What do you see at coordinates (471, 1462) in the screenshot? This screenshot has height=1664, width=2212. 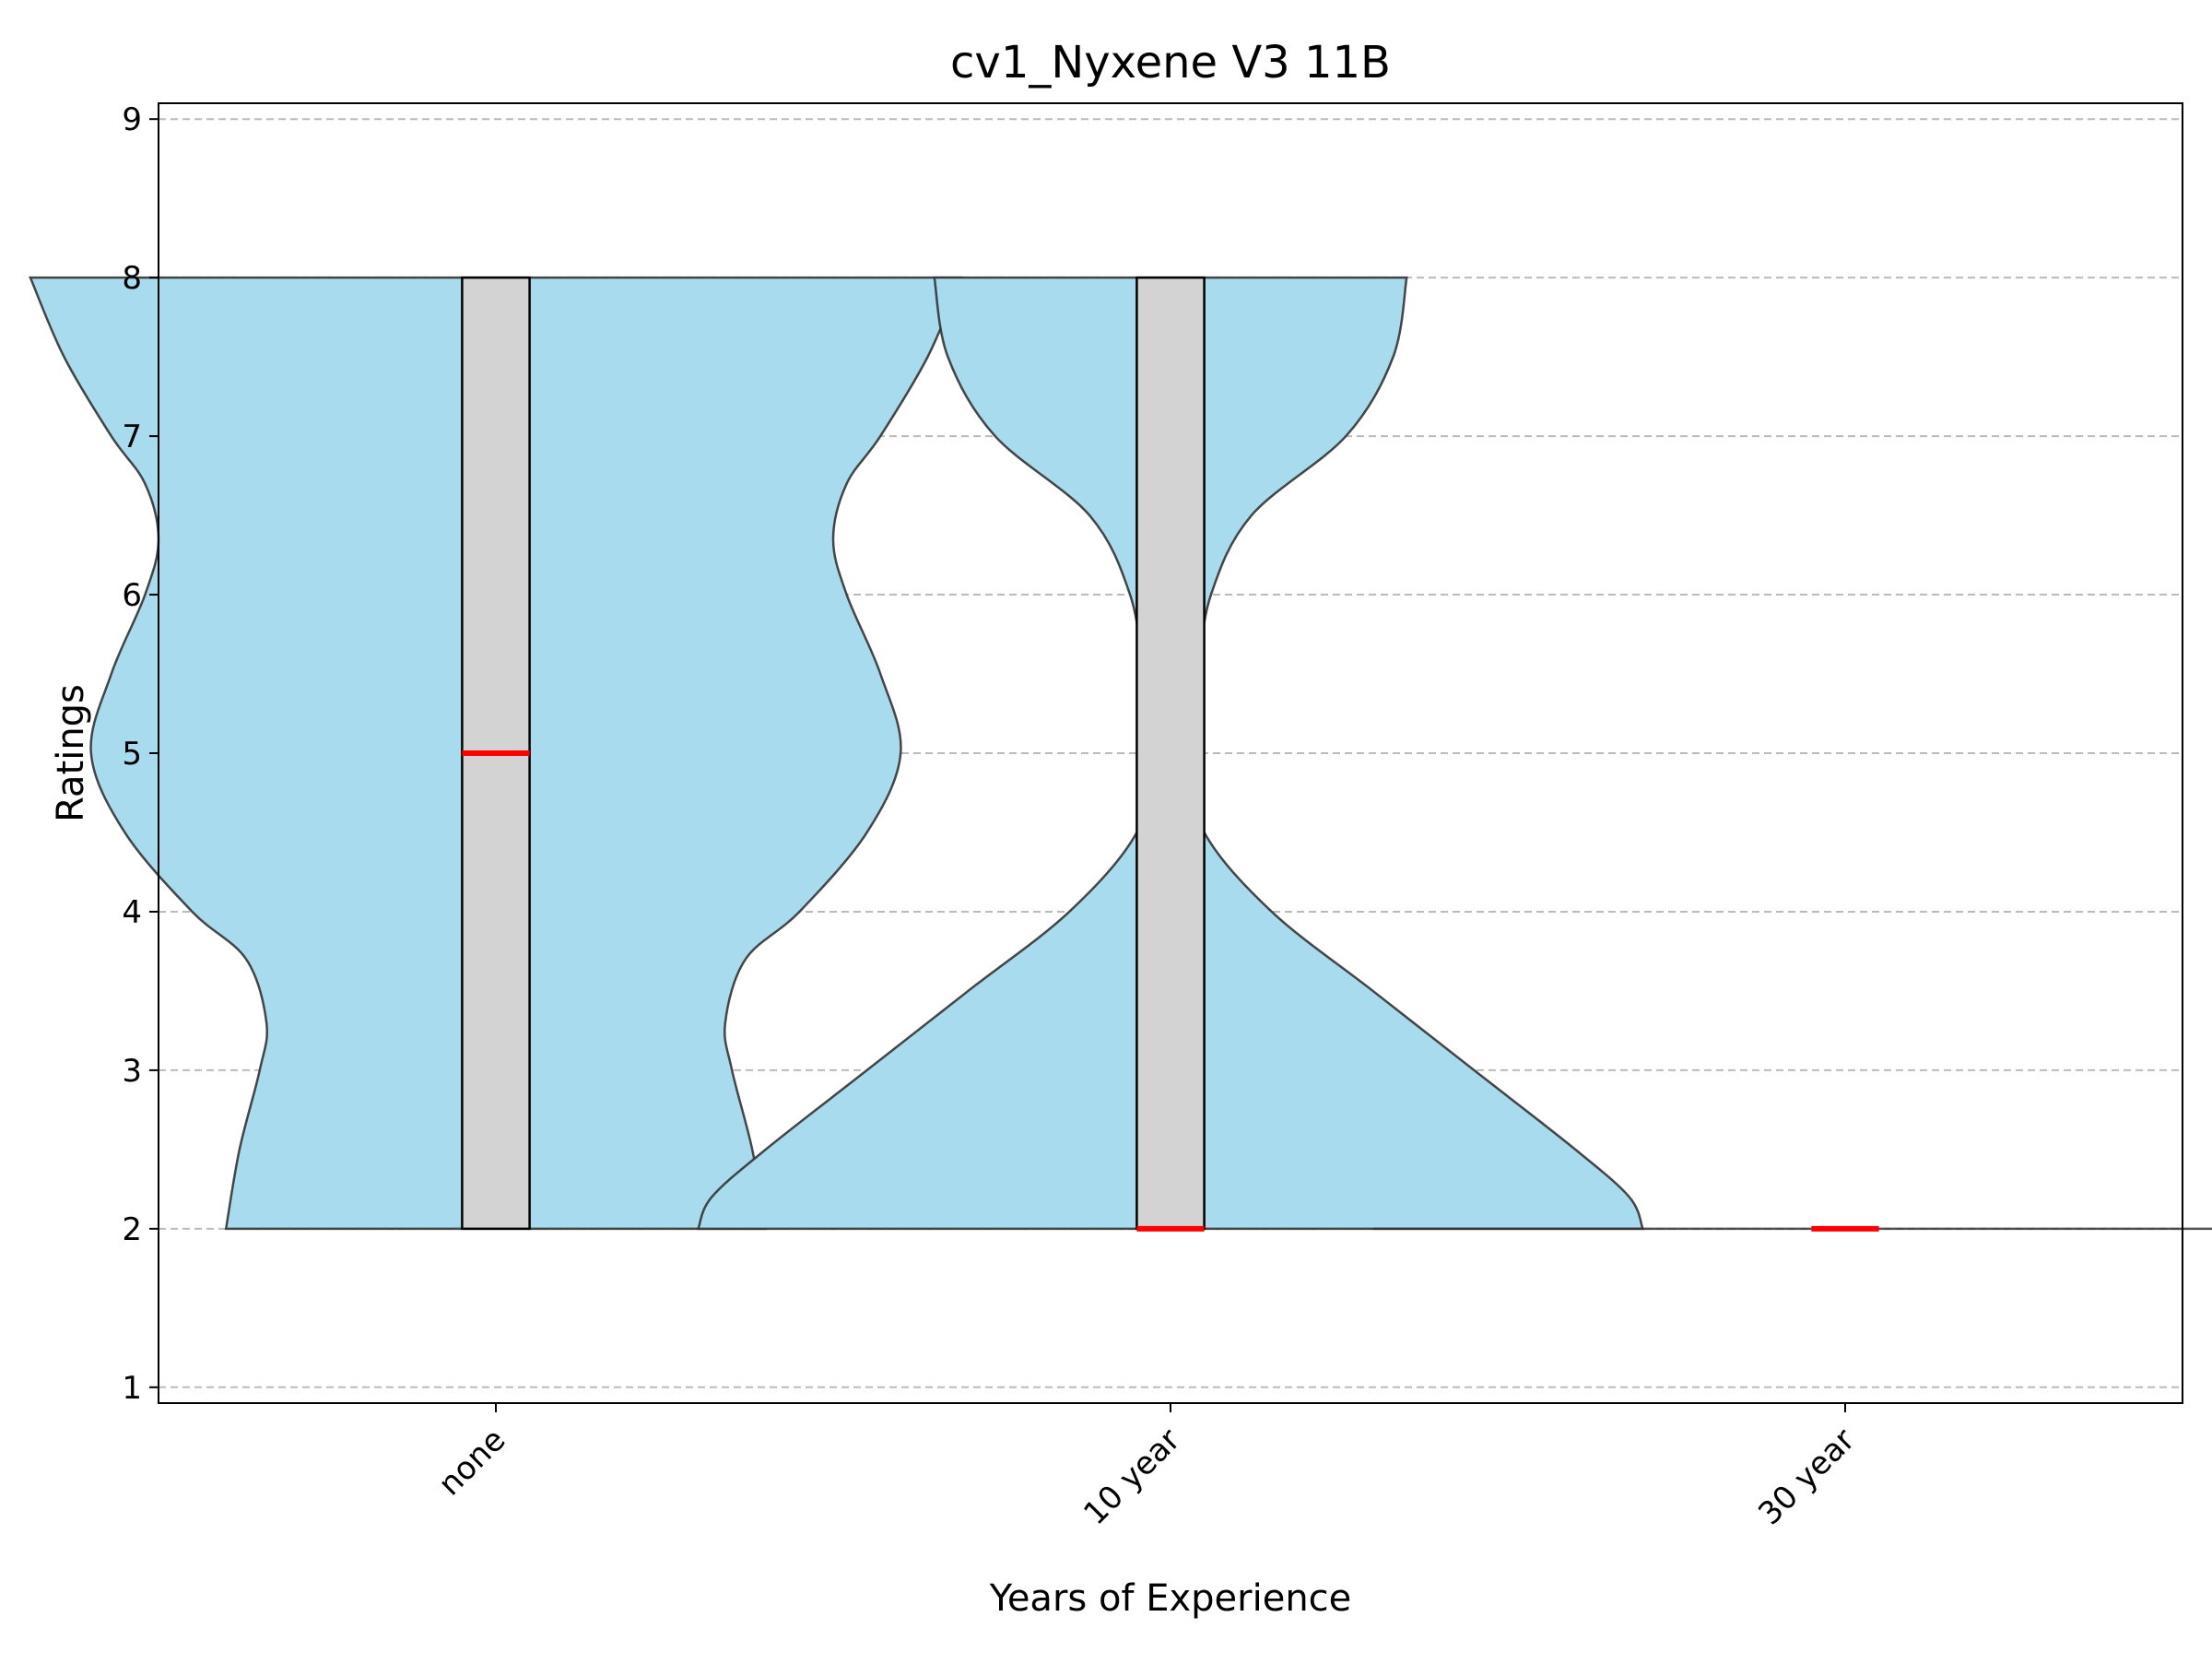 I see `x-tick-label-0: none` at bounding box center [471, 1462].